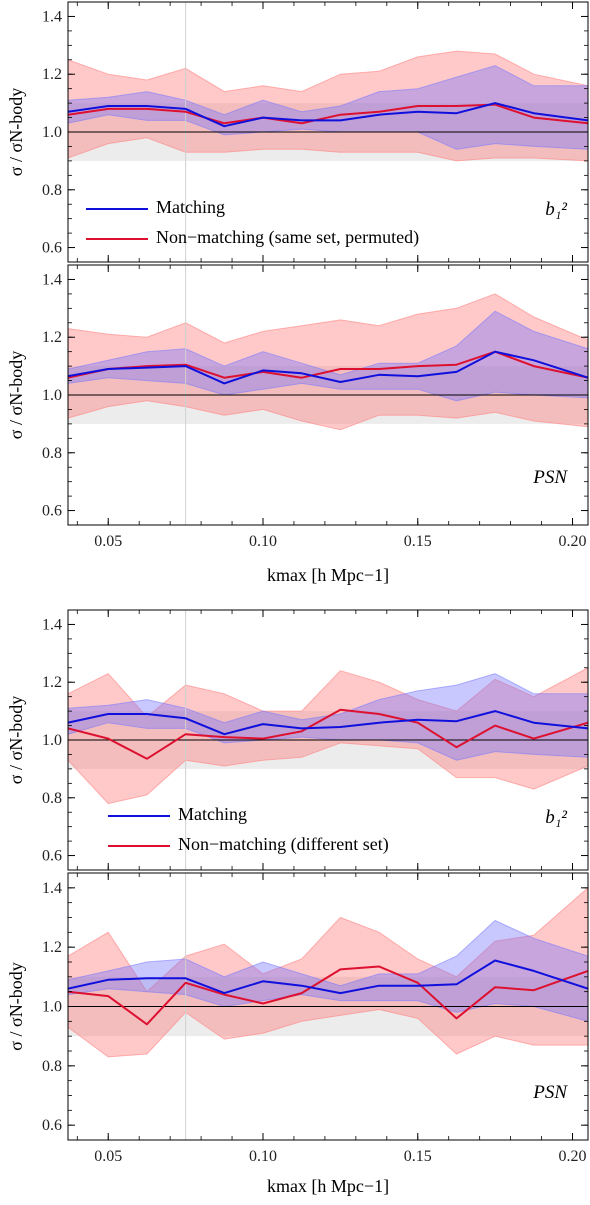 The height and width of the screenshot is (1205, 590). What do you see at coordinates (287, 237) in the screenshot?
I see `legend-entry: Non−matching (same set, permuted)` at bounding box center [287, 237].